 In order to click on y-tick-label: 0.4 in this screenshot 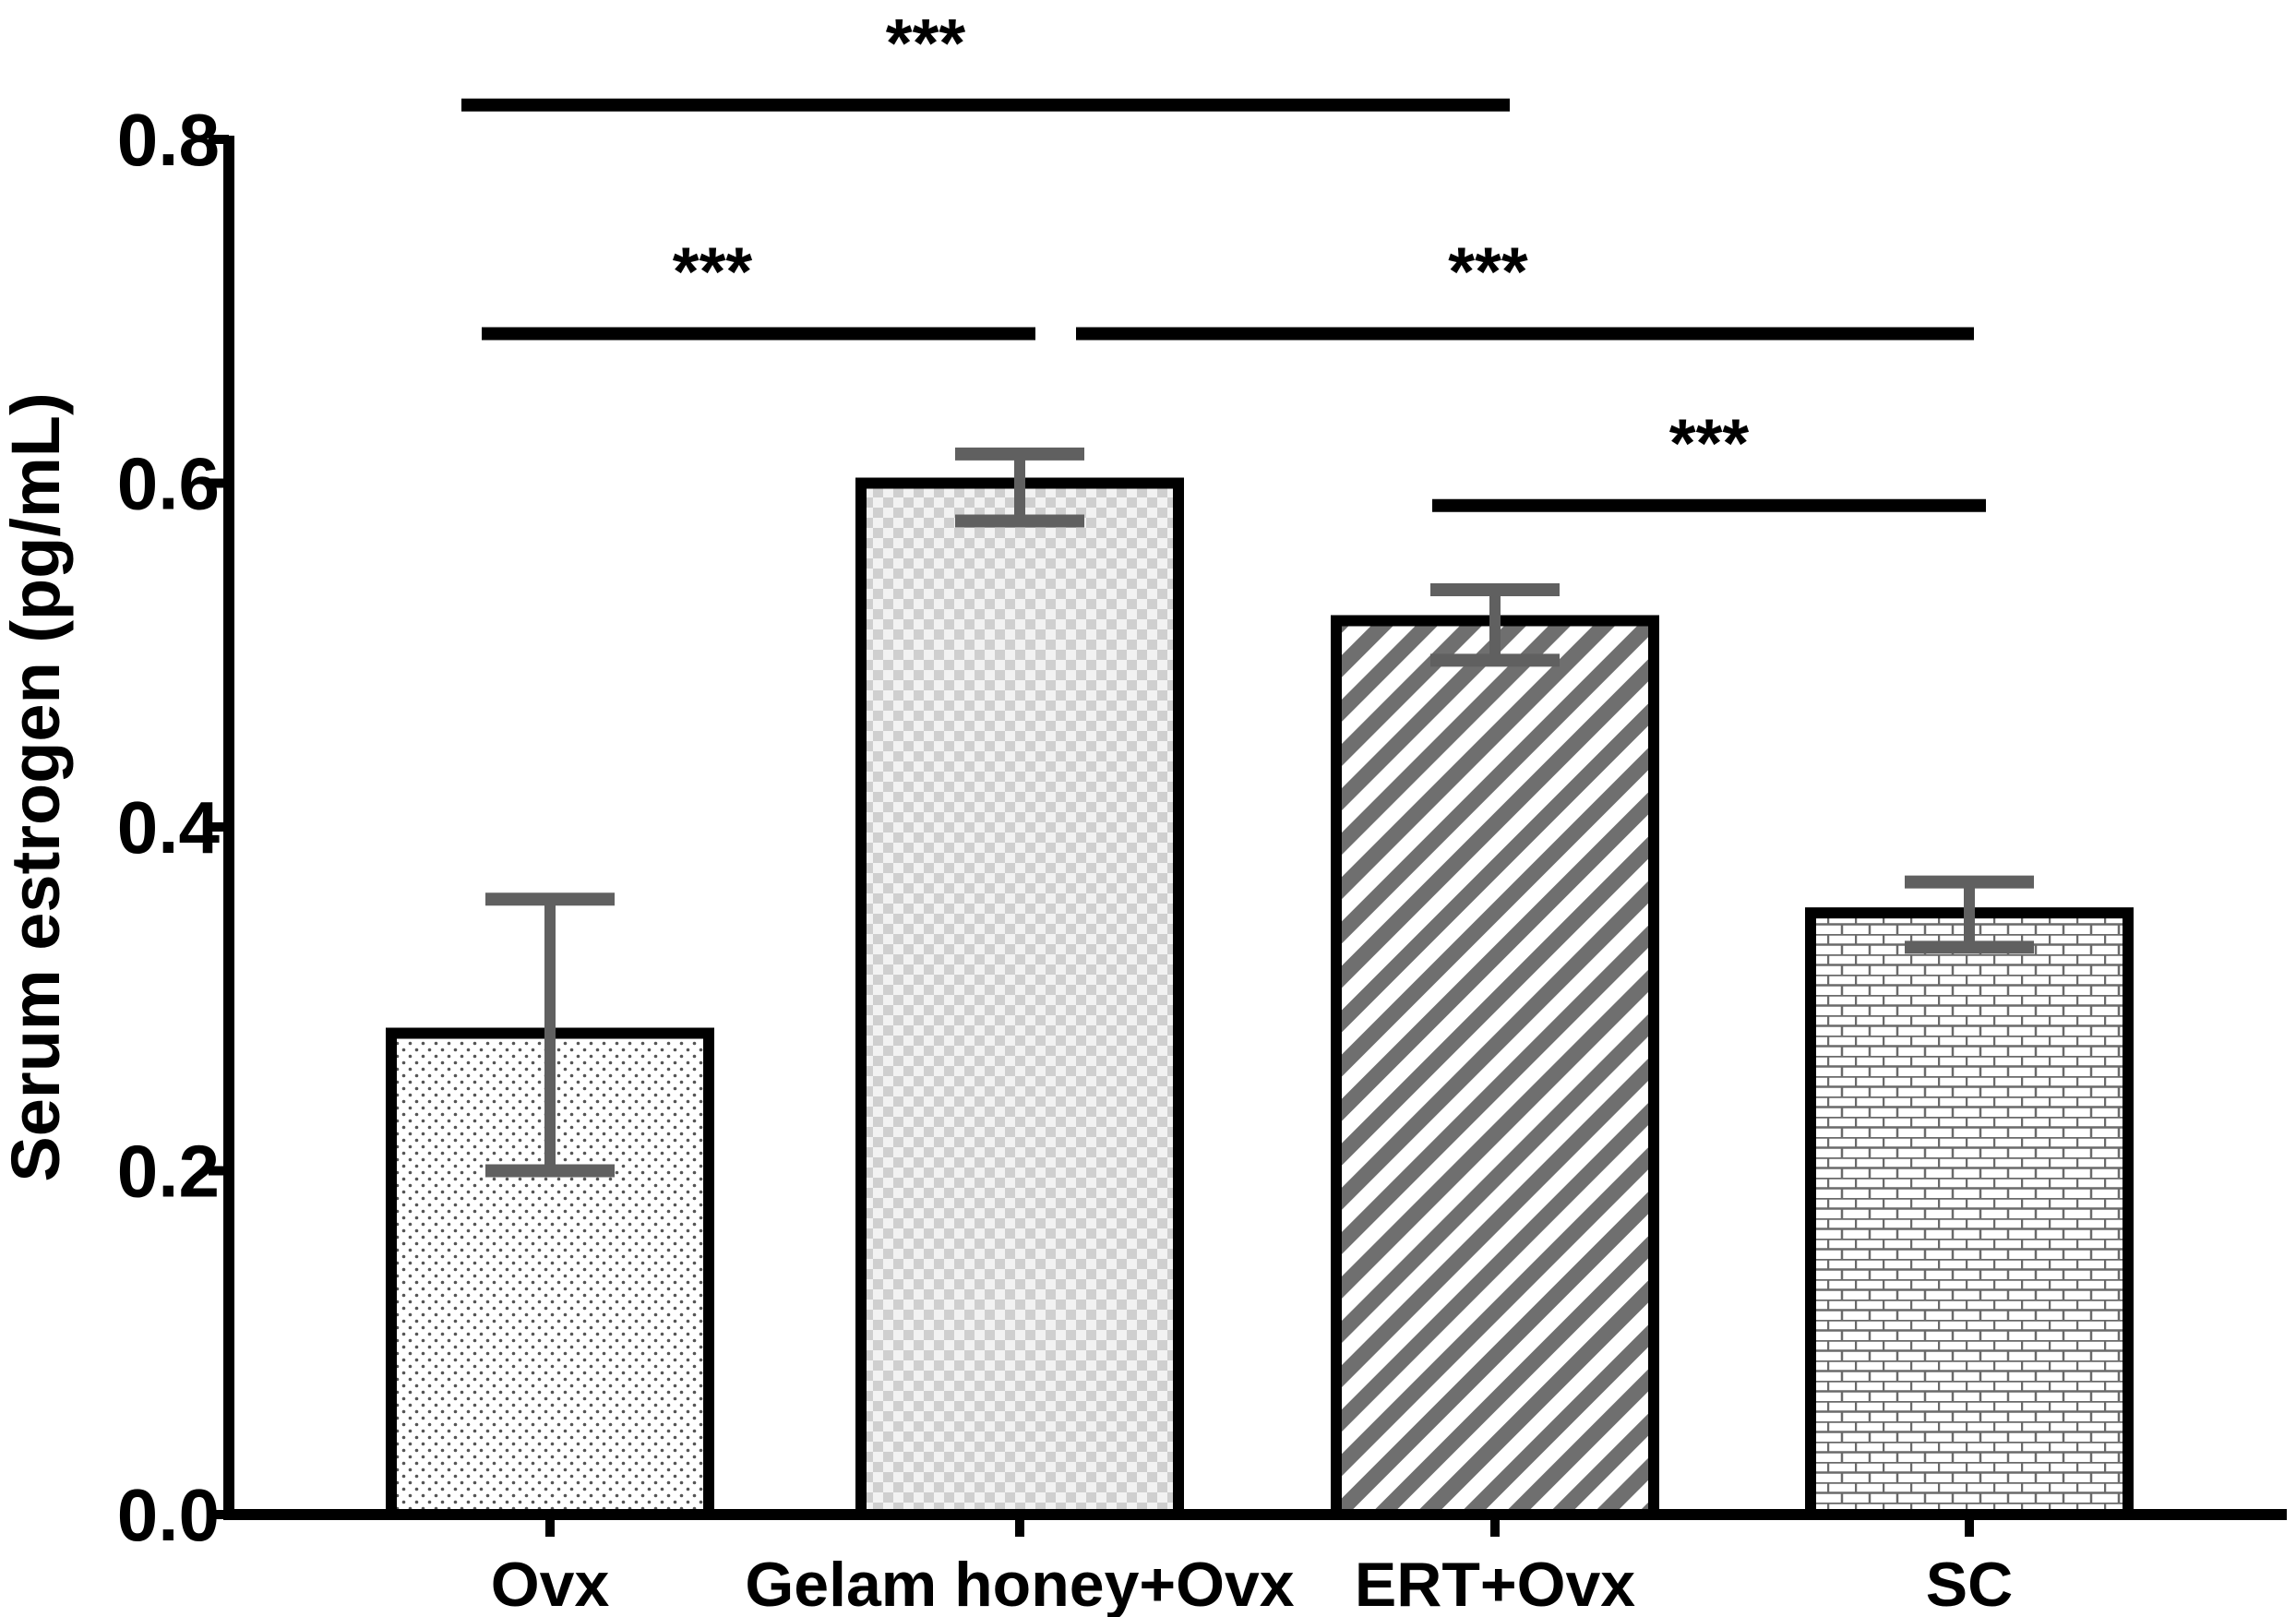, I will do `click(169, 827)`.